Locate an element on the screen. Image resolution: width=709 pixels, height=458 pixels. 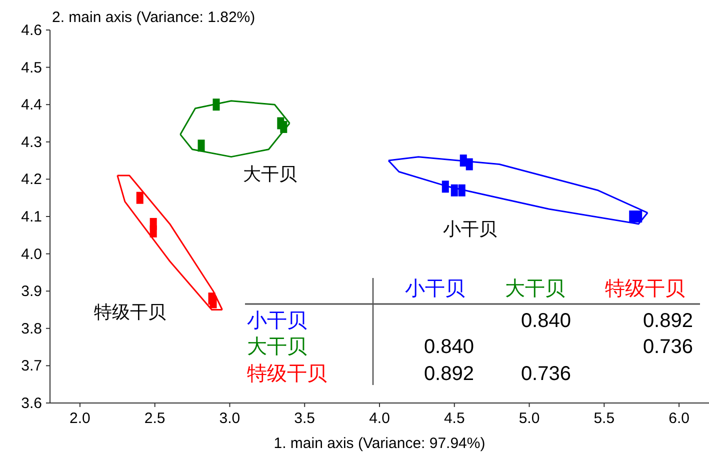
x-tick-label: 2.5 is located at coordinates (155, 418).